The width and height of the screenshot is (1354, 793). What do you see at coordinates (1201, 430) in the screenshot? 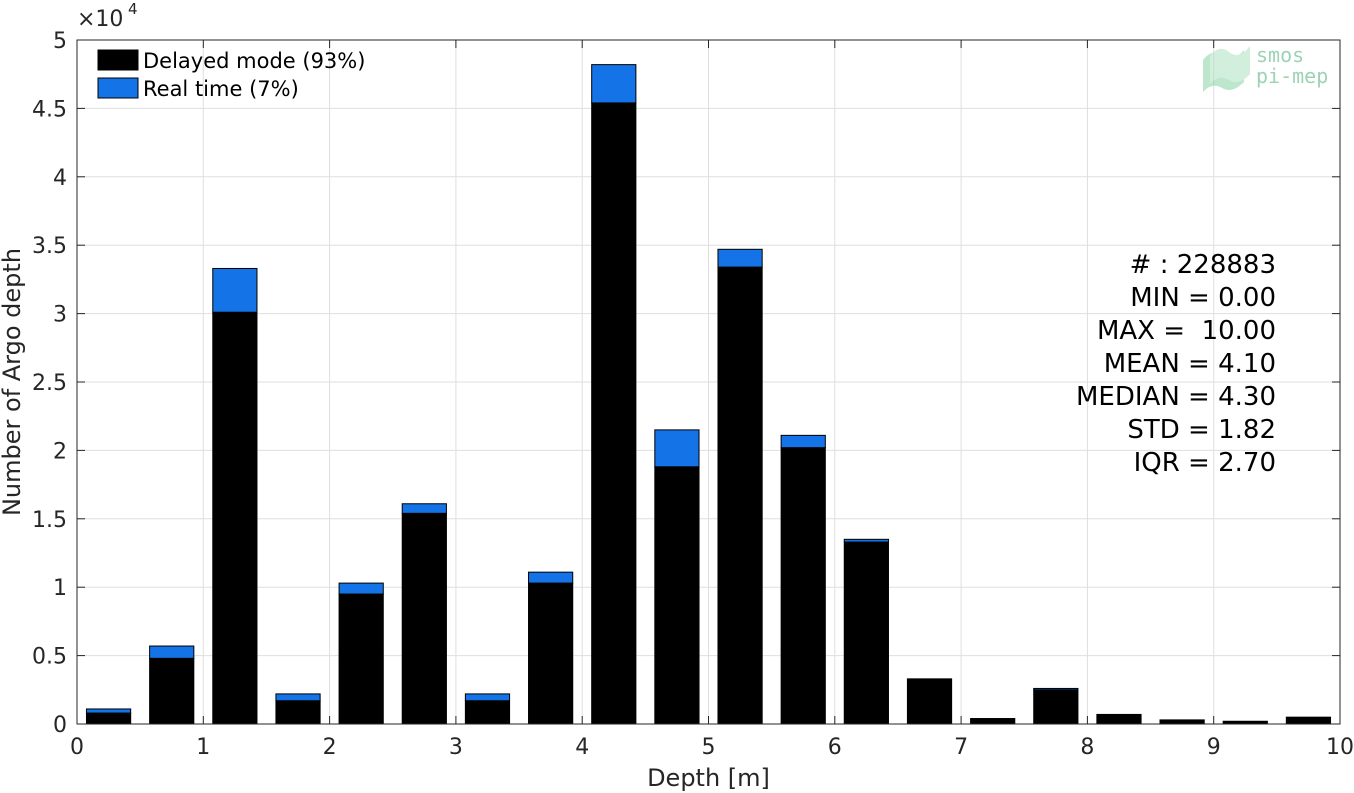
I see `stat-line: STD = 1.82` at bounding box center [1201, 430].